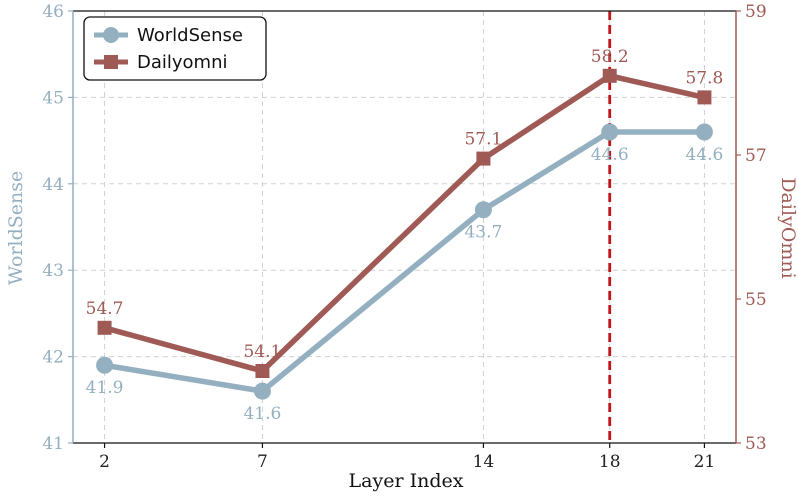  I want to click on right-y-tick-label: 53, so click(756, 444).